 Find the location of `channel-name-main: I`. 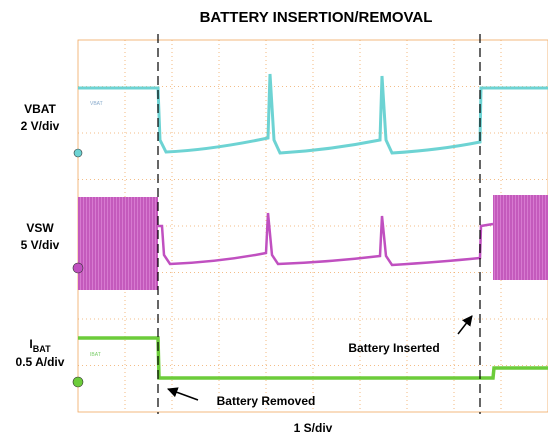

channel-name-main: I is located at coordinates (30, 344).